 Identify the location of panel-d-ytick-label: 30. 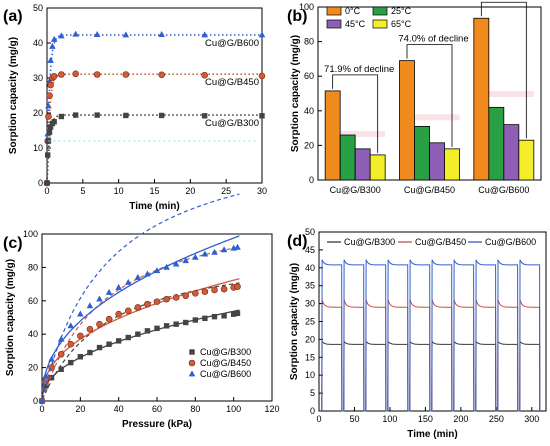
(310, 304).